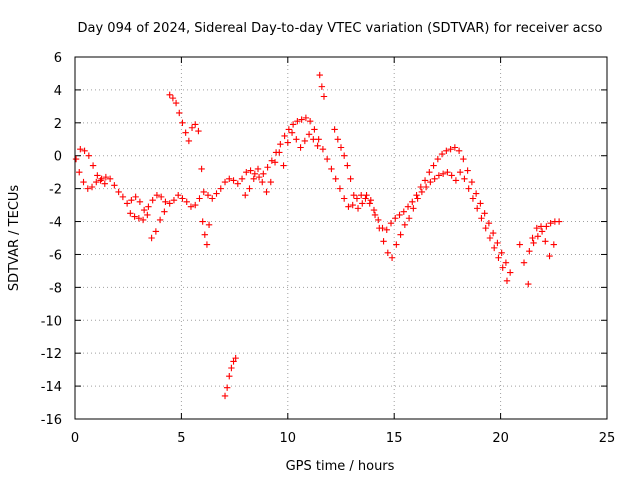 This screenshot has height=480, width=640. I want to click on x-axis-title: GPS time / hours, so click(340, 466).